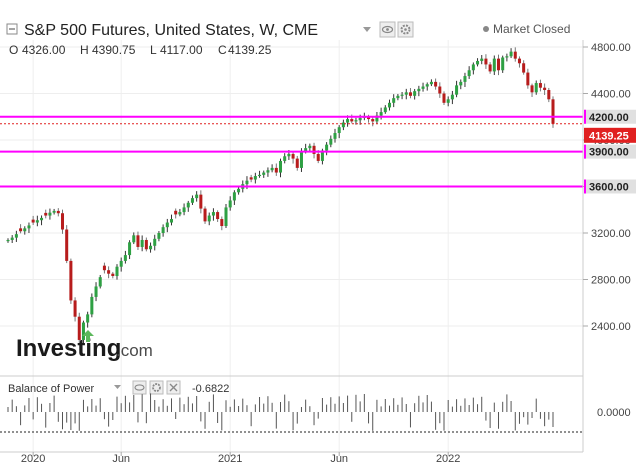 The width and height of the screenshot is (640, 465). I want to click on date-axis: 2020 Jun 2021 Jun 2022, so click(241, 458).